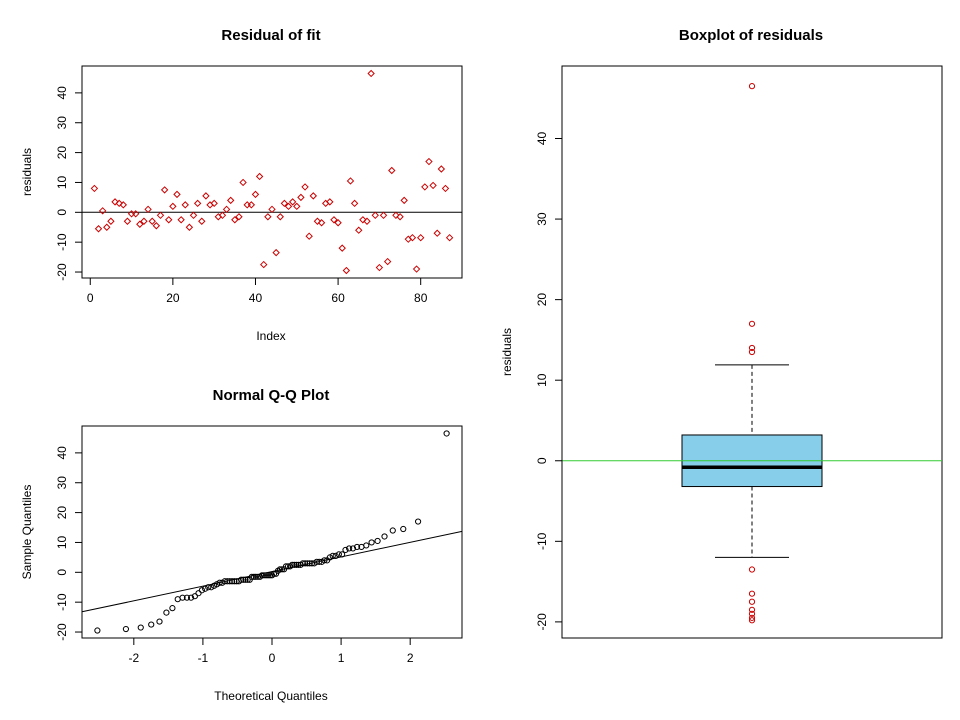 The width and height of the screenshot is (960, 720). What do you see at coordinates (341, 658) in the screenshot?
I see `qq-plot-x-tick-label: 1` at bounding box center [341, 658].